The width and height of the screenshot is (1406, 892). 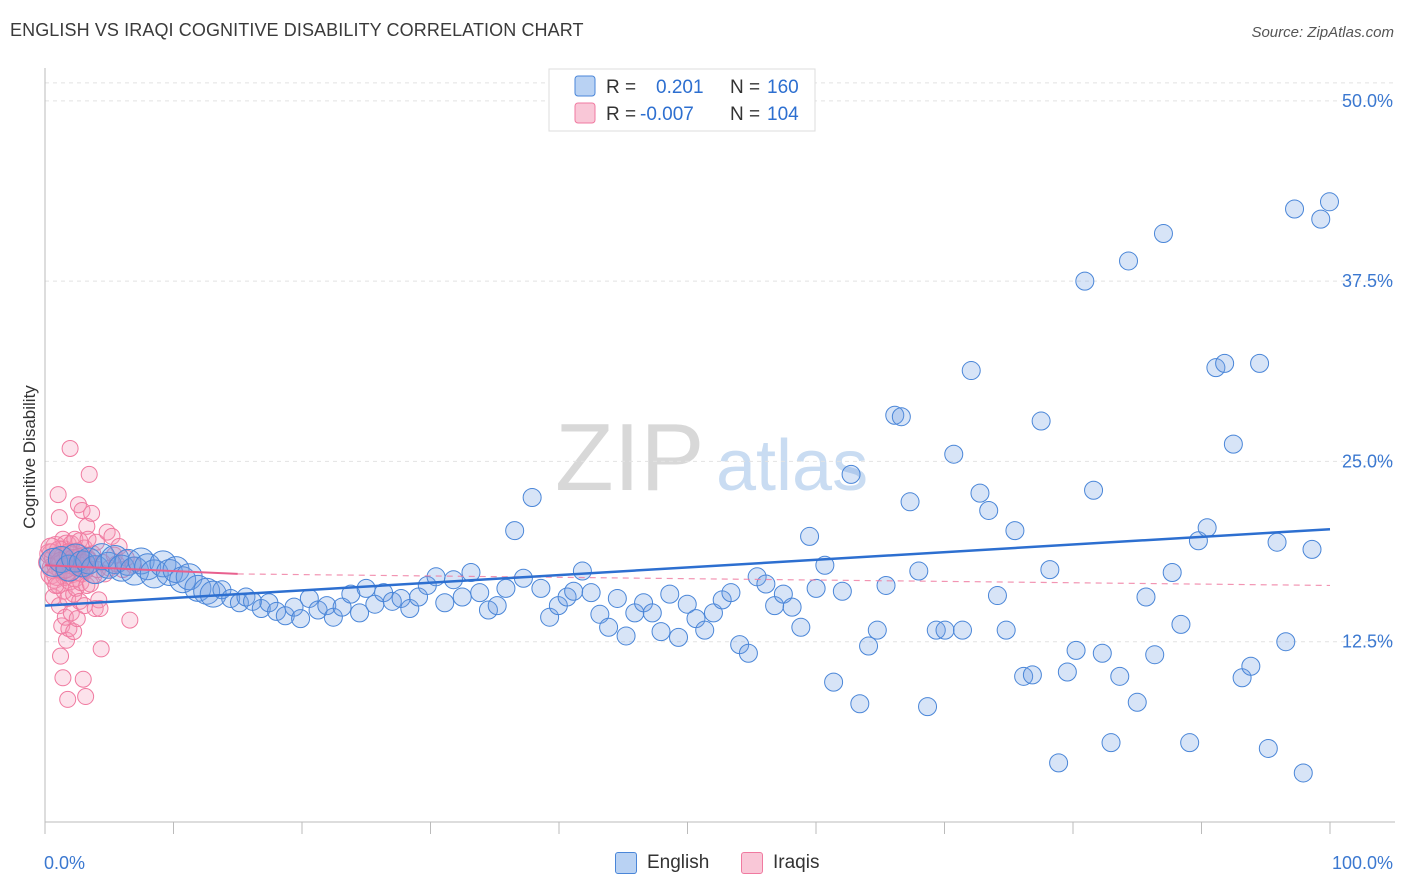 I want to click on y-tick-label: 12.5%, so click(x=1367, y=642).